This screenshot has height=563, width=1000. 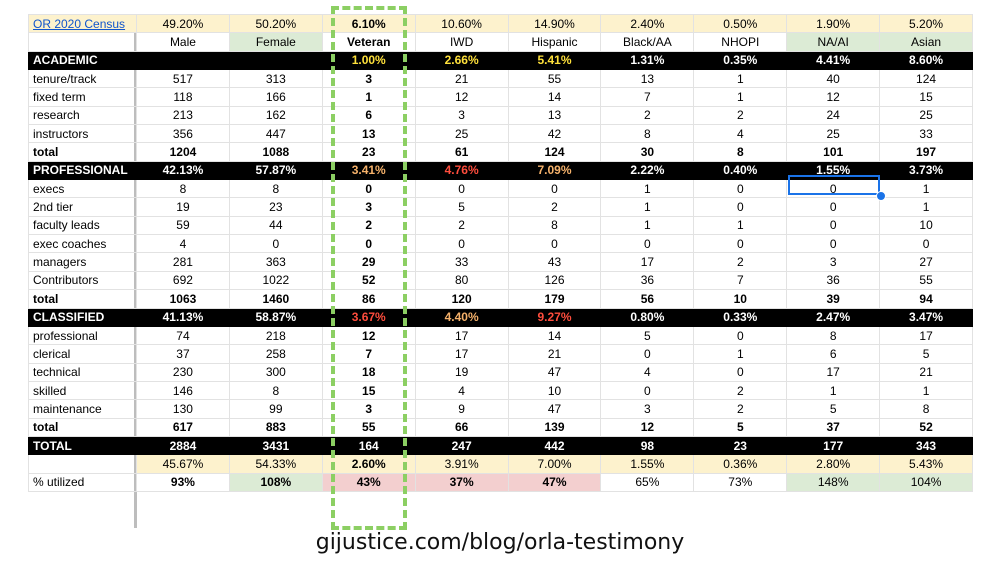 I want to click on cell-value: 37, so click(x=183, y=354).